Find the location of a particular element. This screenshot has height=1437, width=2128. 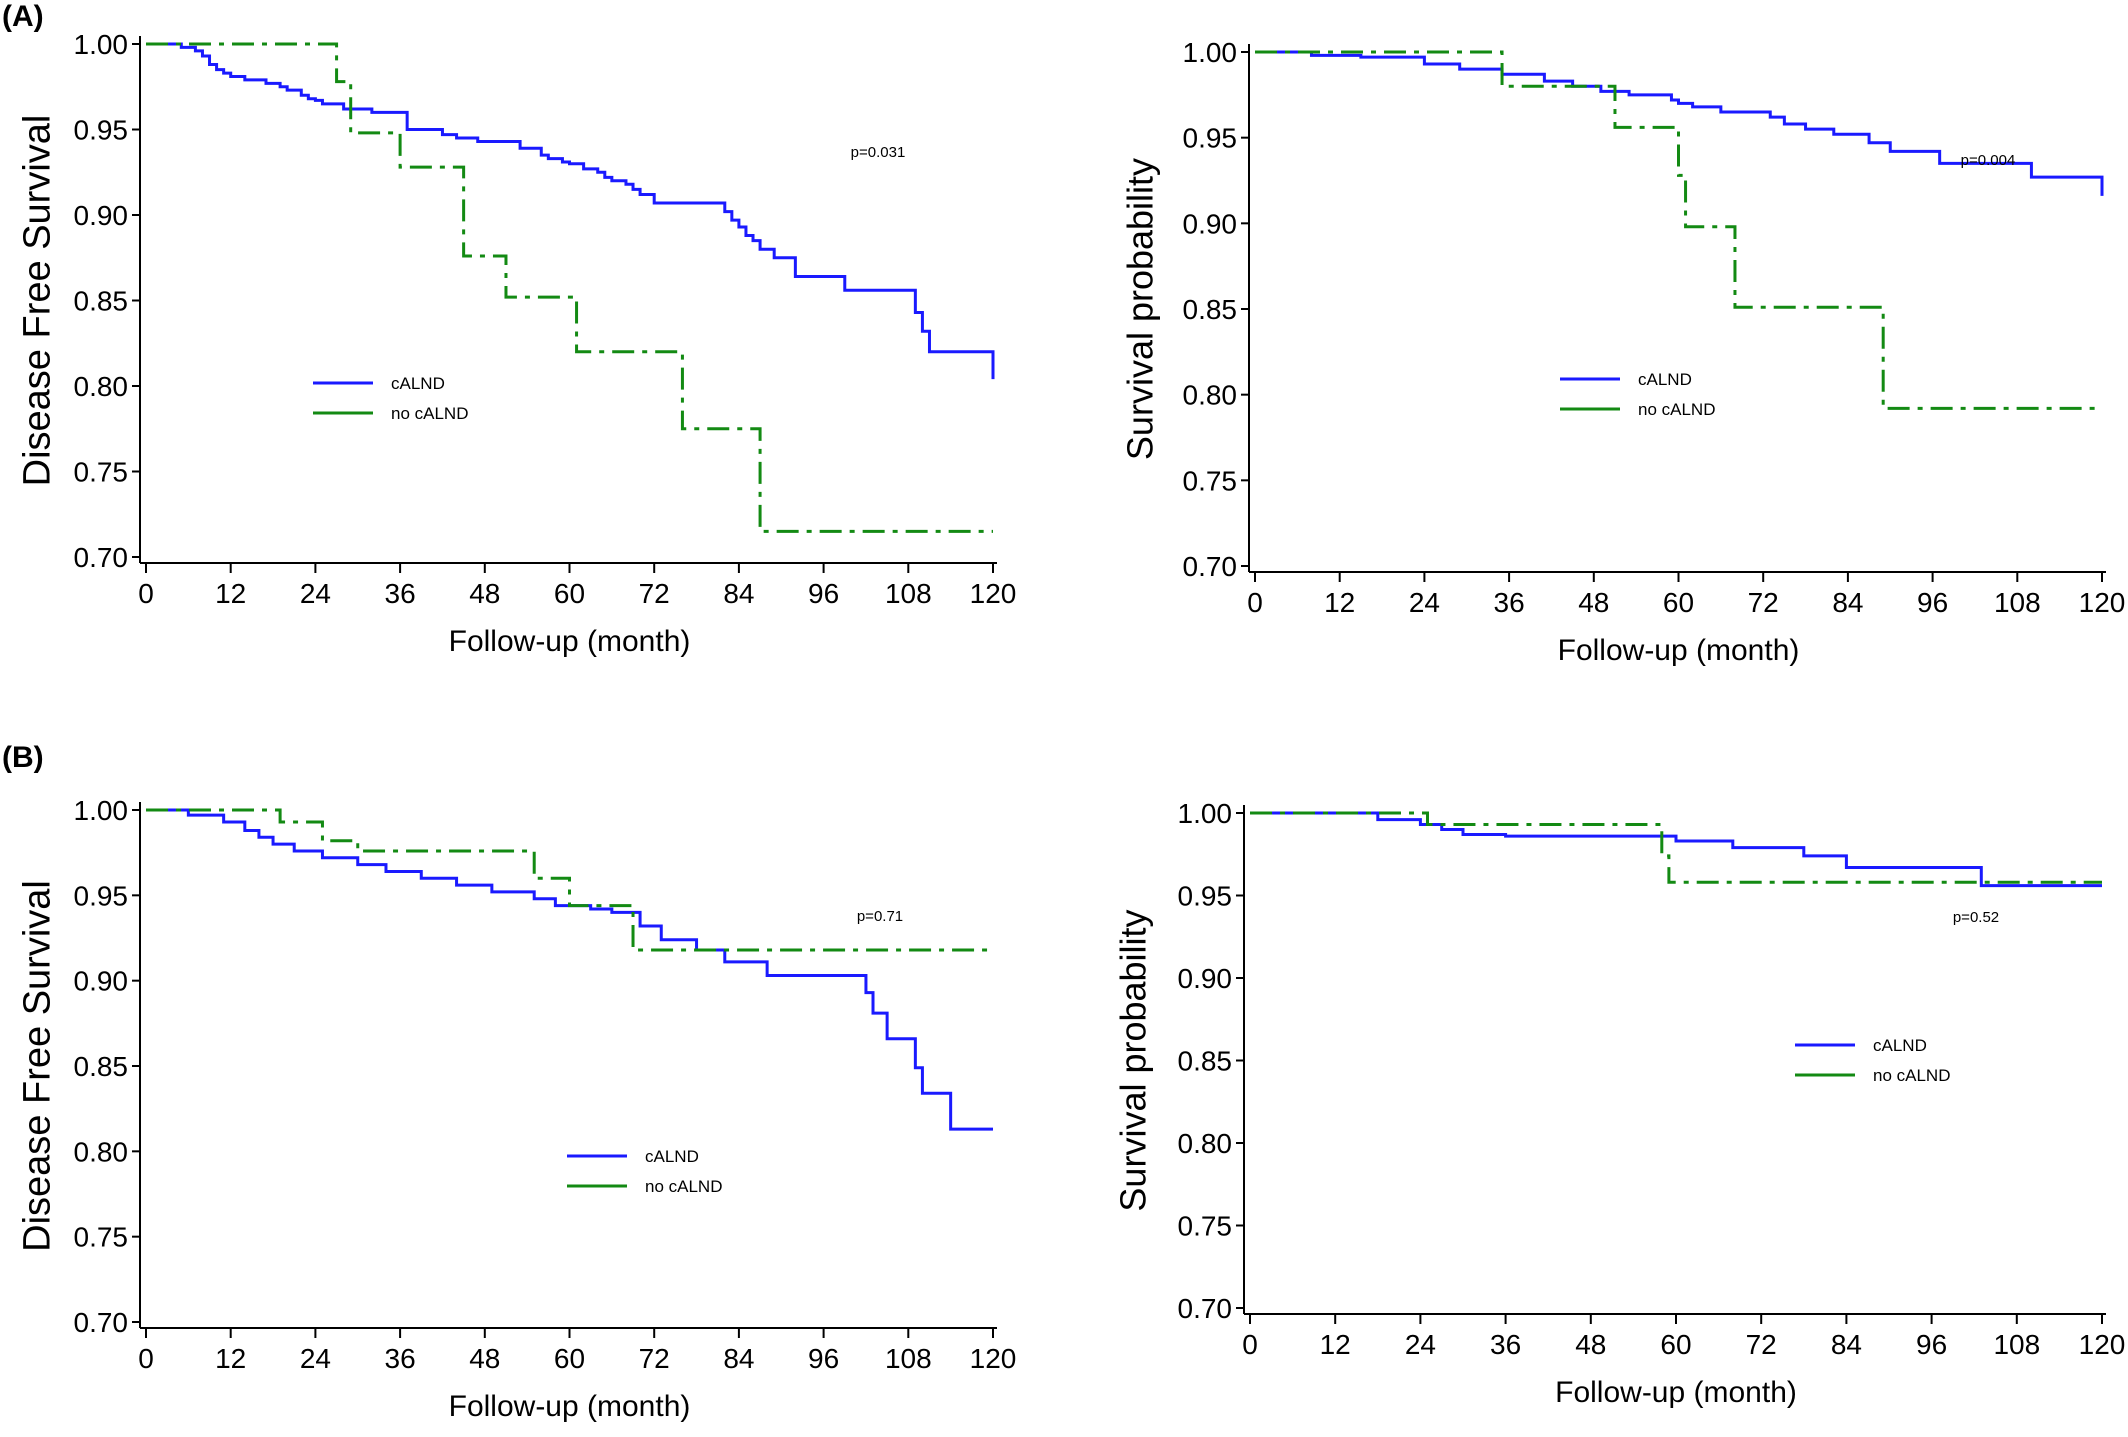

p-value-annotation: p=0.004 is located at coordinates (1988, 160).